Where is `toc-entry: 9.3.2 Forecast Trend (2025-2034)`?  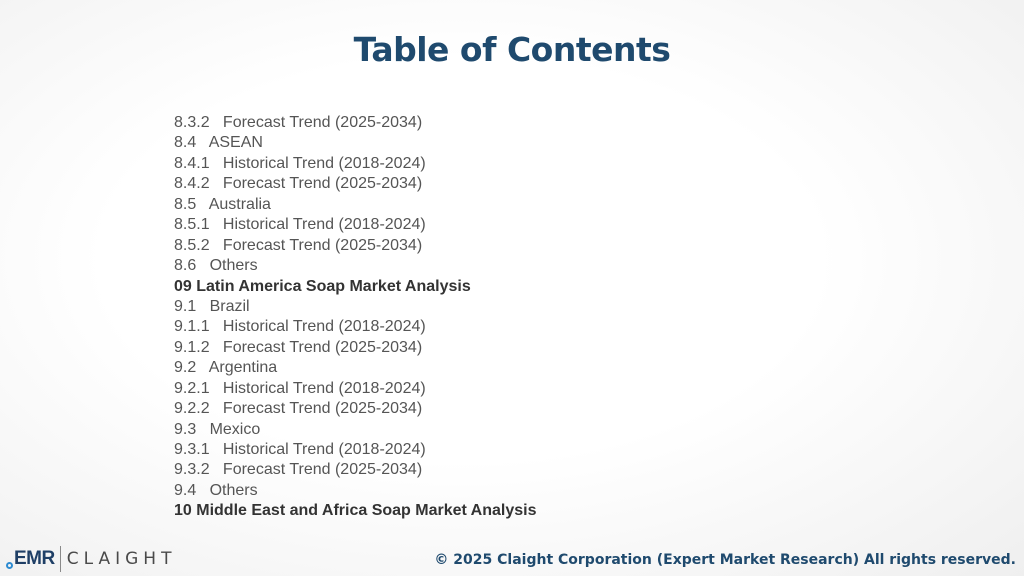 toc-entry: 9.3.2 Forecast Trend (2025-2034) is located at coordinates (298, 470).